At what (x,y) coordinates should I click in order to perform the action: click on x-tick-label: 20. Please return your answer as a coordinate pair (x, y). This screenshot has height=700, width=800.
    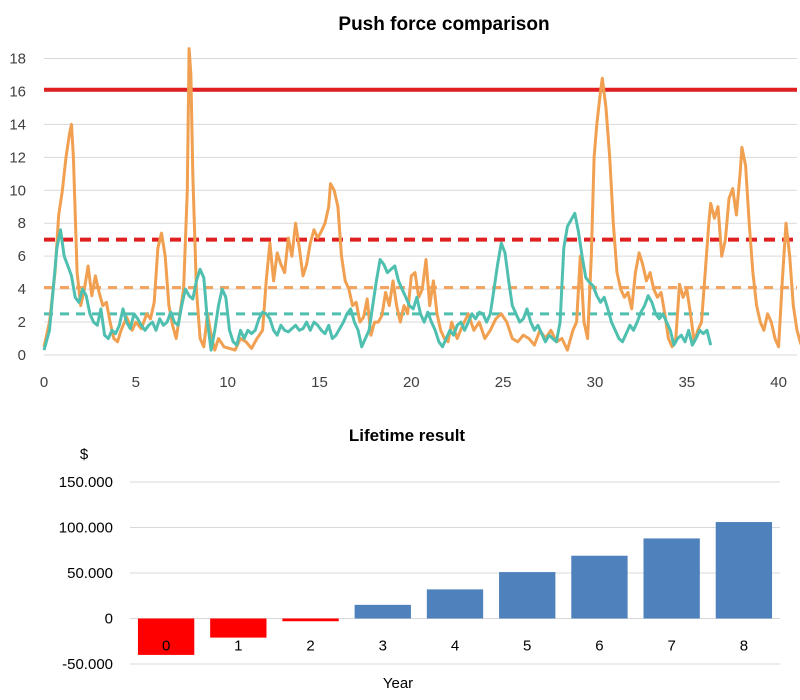
    Looking at the image, I should click on (411, 382).